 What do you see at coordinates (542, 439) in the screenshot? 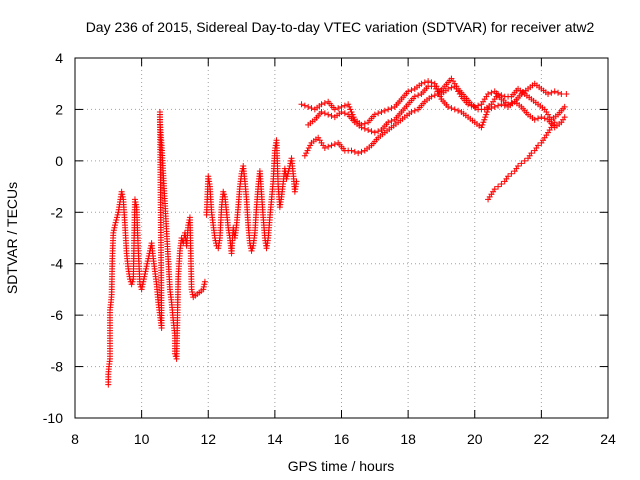
I see `x-tick-label: 22` at bounding box center [542, 439].